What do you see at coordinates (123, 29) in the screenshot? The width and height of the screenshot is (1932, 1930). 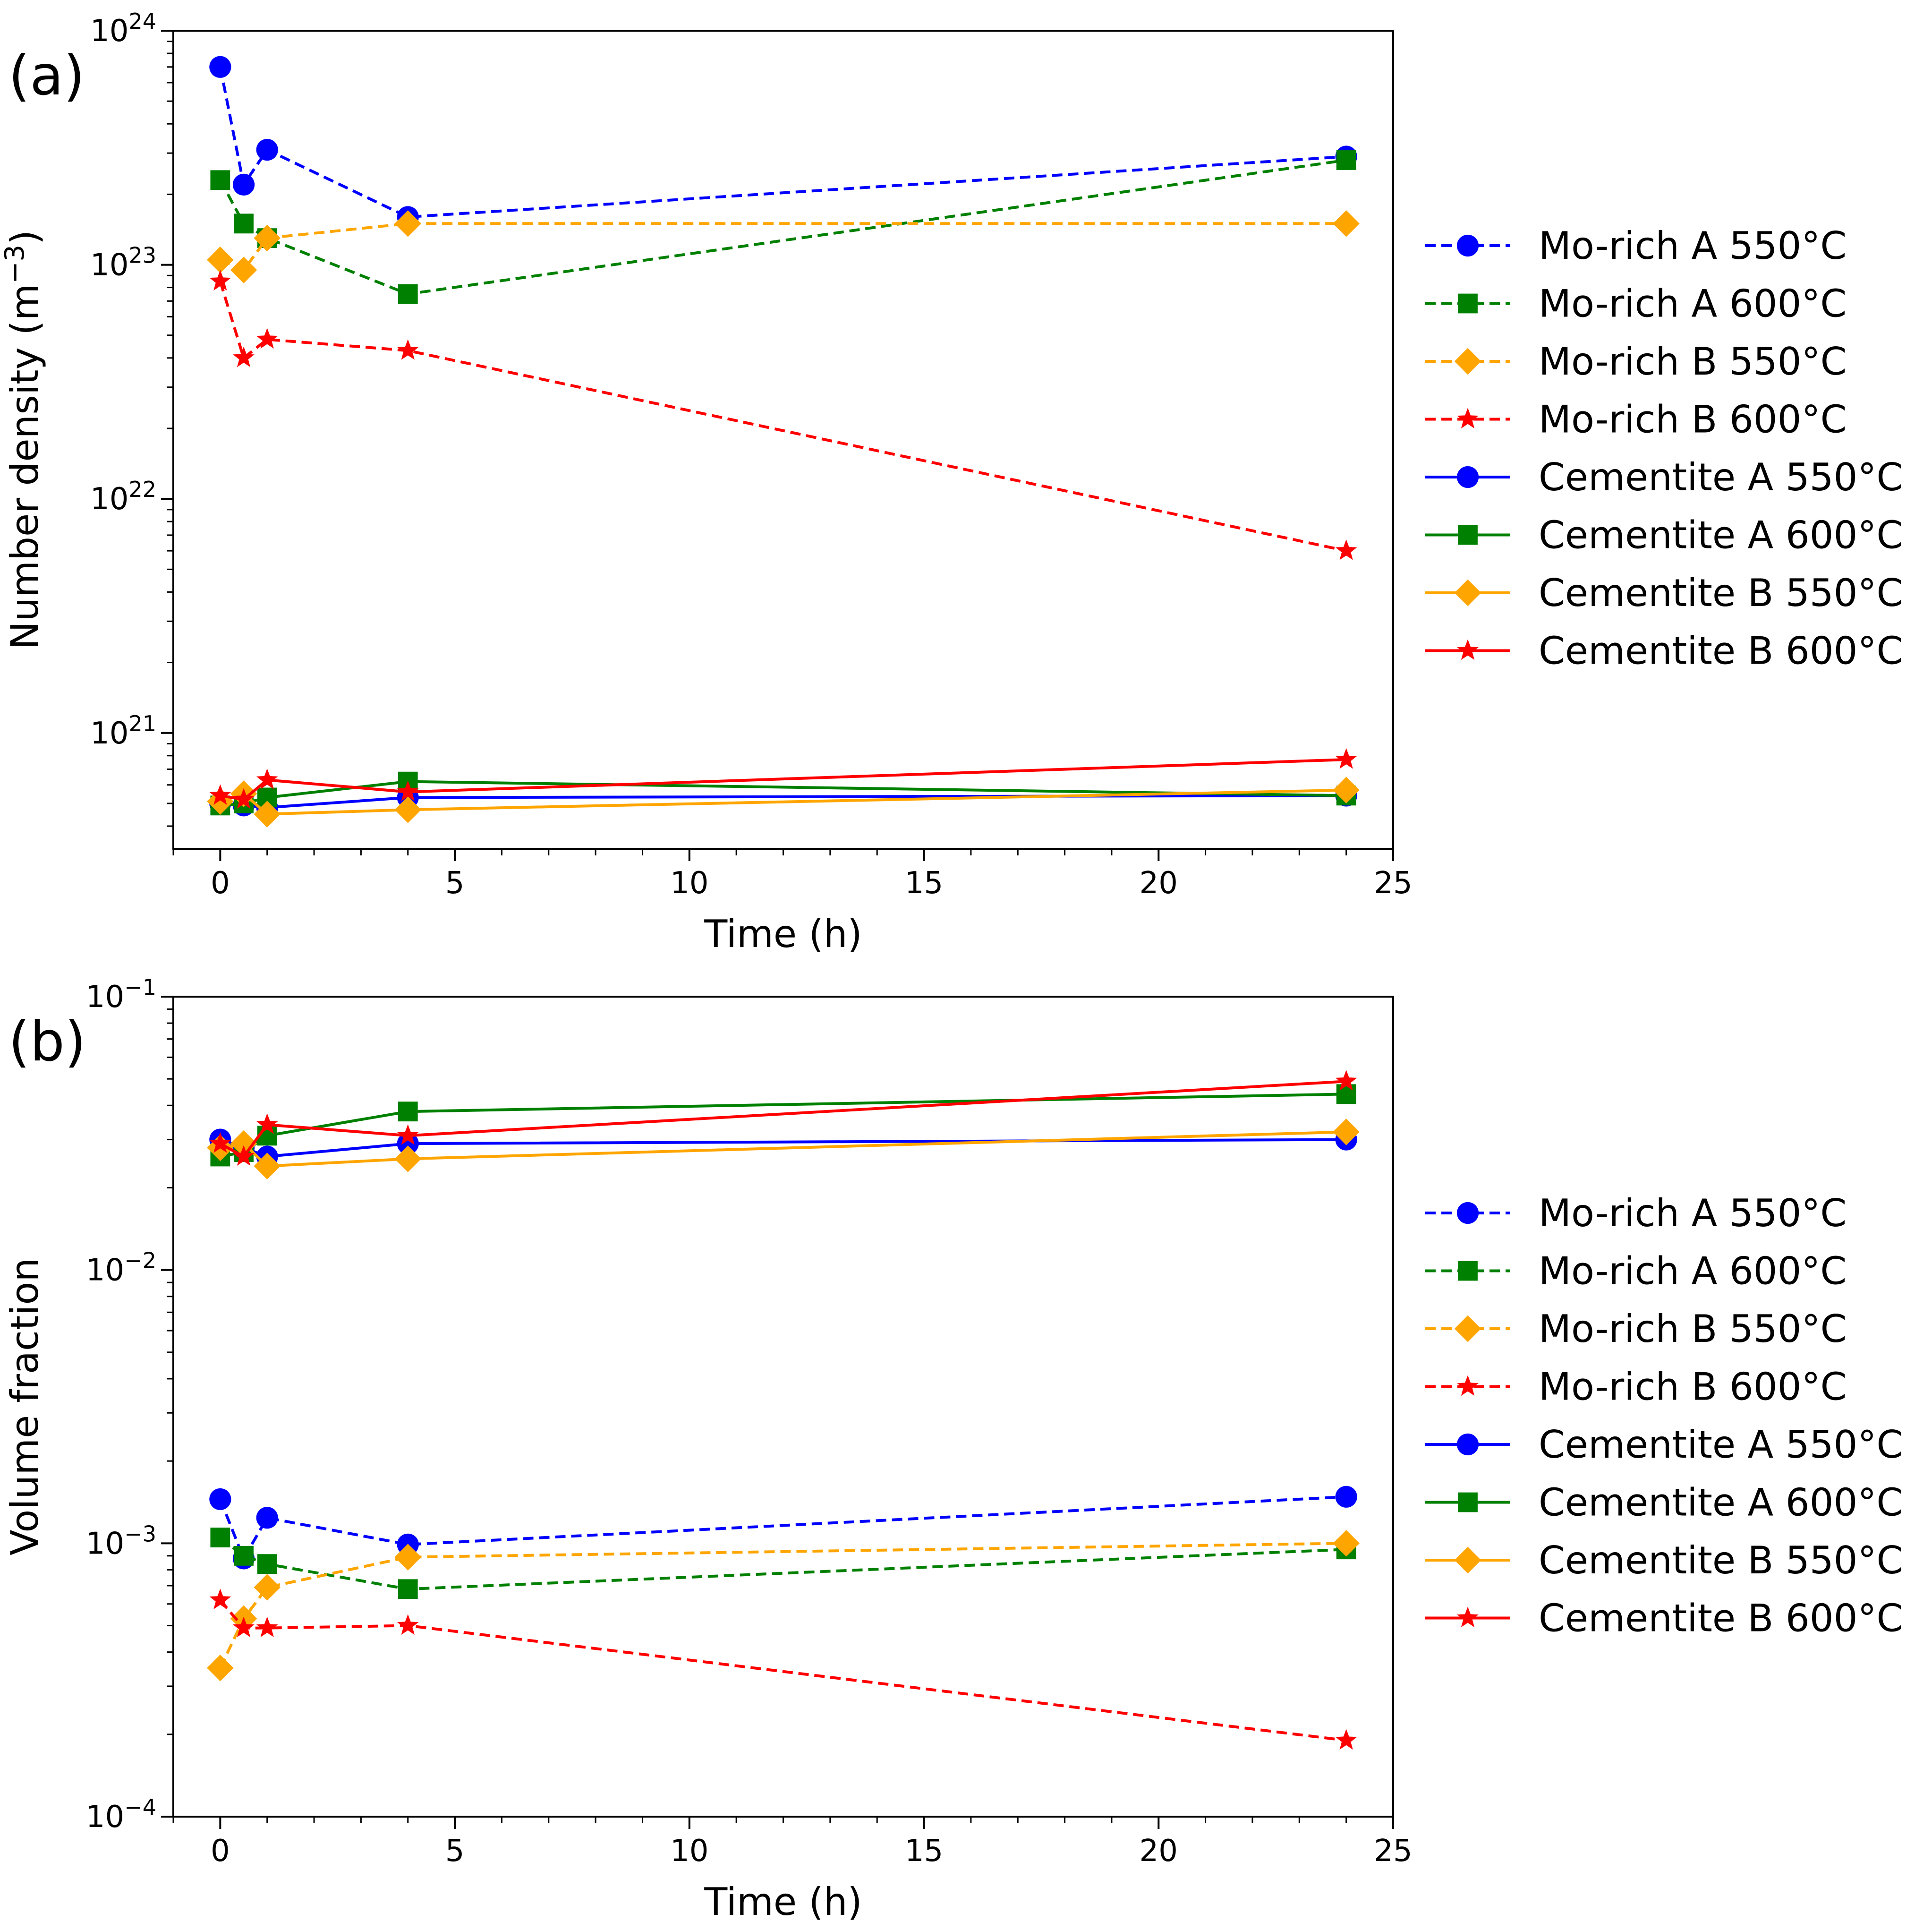 I see `panel-a-y-tick-label: 1024` at bounding box center [123, 29].